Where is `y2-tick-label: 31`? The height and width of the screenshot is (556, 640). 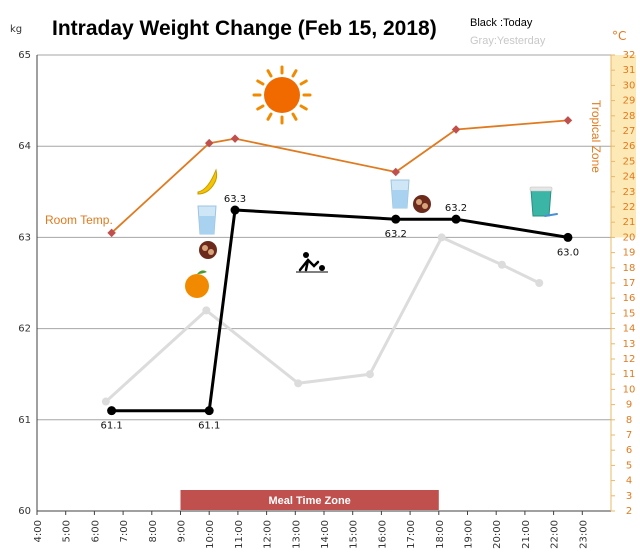
y2-tick-label: 31 is located at coordinates (629, 70).